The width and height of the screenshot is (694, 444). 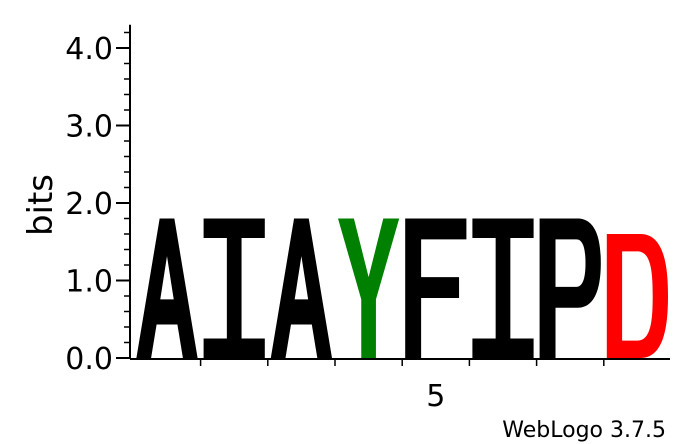 What do you see at coordinates (89, 49) in the screenshot?
I see `y-tick-label: 4.0` at bounding box center [89, 49].